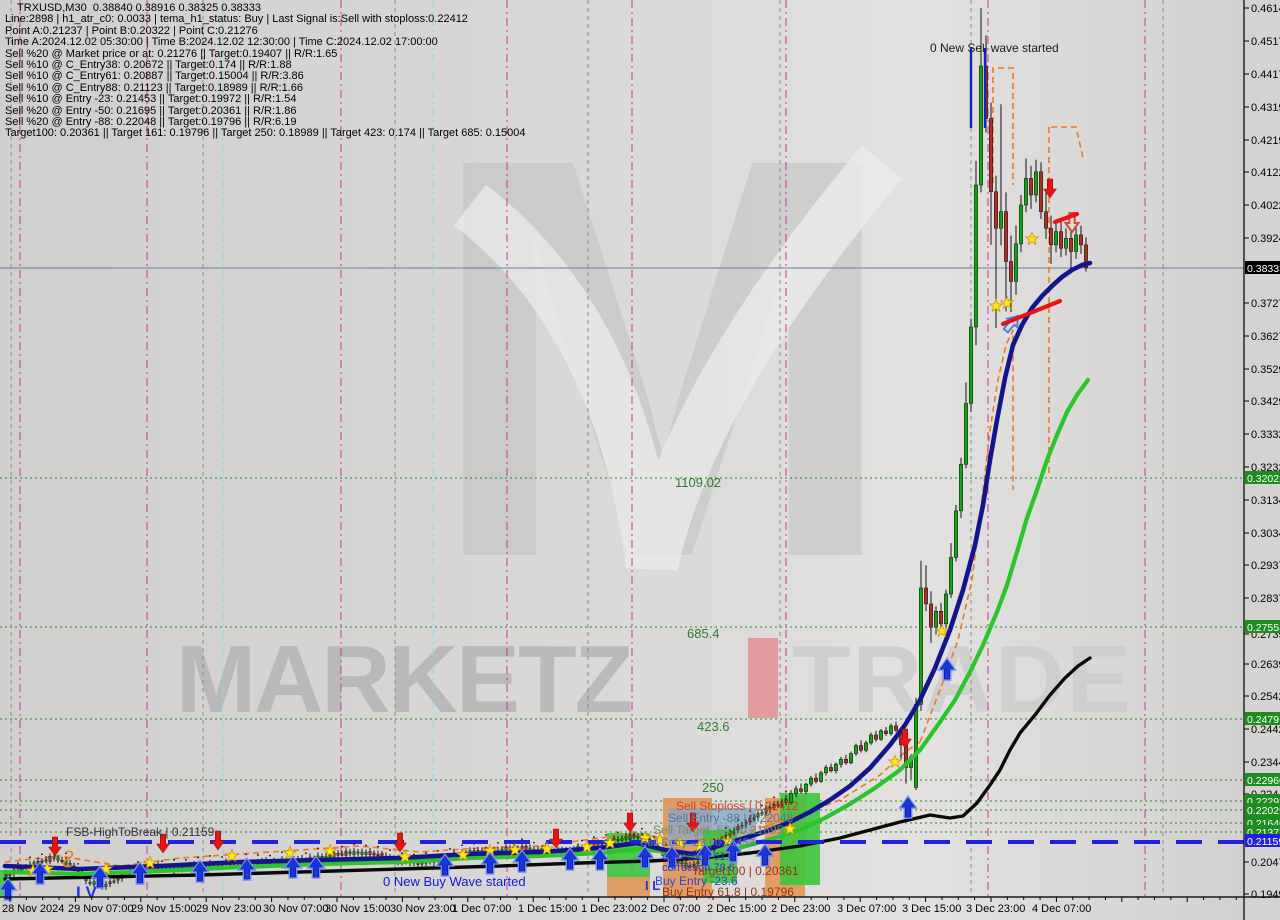  Describe the element at coordinates (653, 679) in the screenshot. I see `brand-watermark: MARKETZ TRADE` at that location.